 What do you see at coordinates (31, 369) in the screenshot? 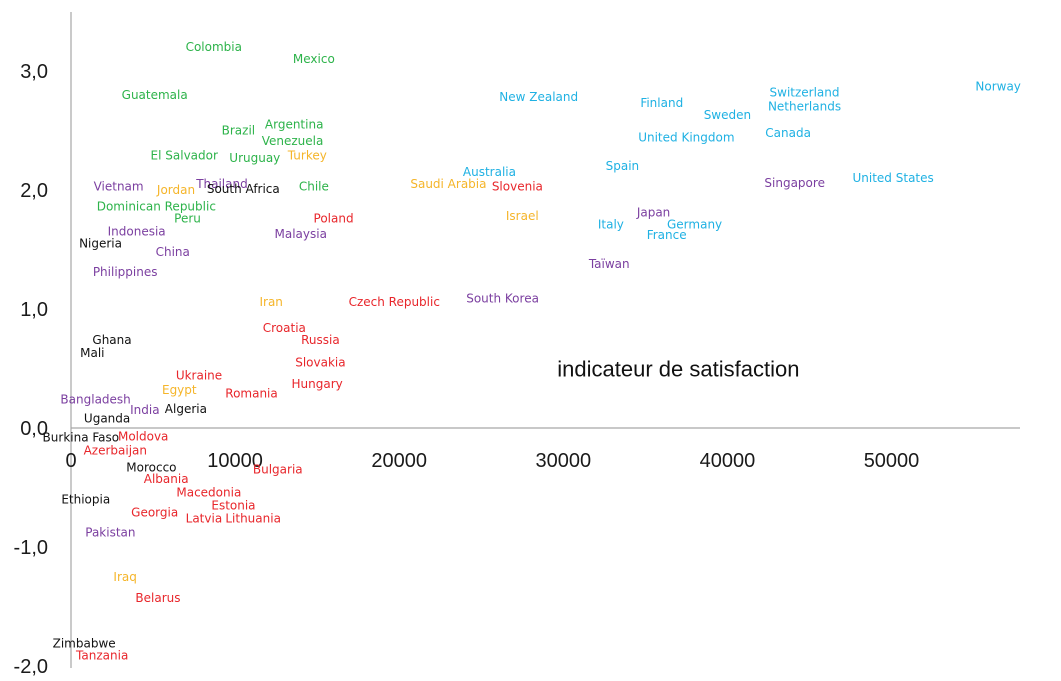
I see `y-tick-labels: 3,0 2,0 1,0 0,0 -1,0 -2,0` at bounding box center [31, 369].